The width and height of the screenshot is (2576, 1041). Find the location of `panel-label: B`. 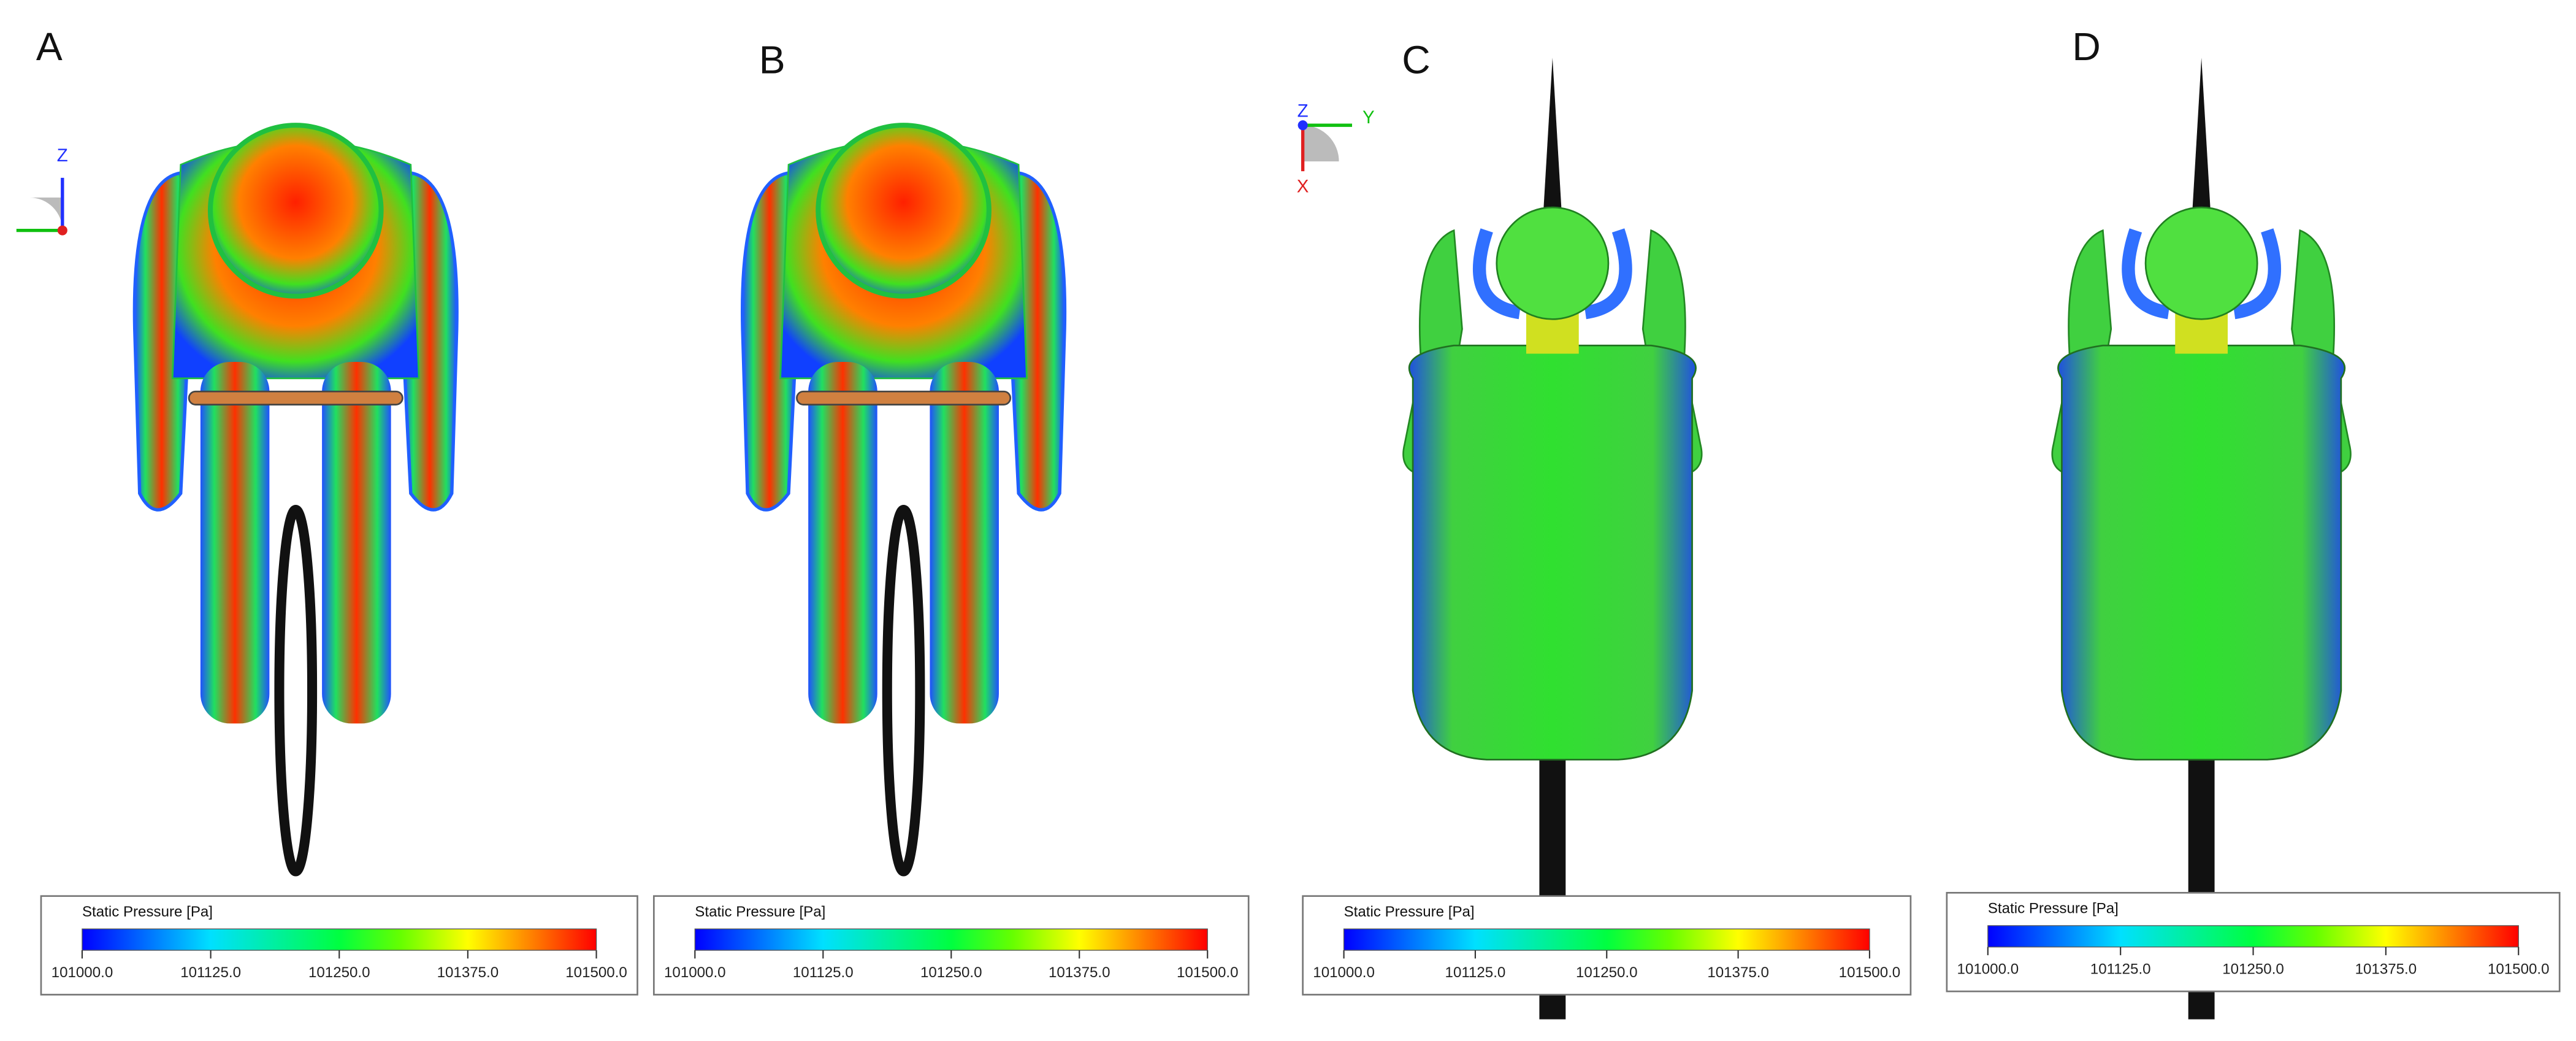

panel-label: B is located at coordinates (772, 59).